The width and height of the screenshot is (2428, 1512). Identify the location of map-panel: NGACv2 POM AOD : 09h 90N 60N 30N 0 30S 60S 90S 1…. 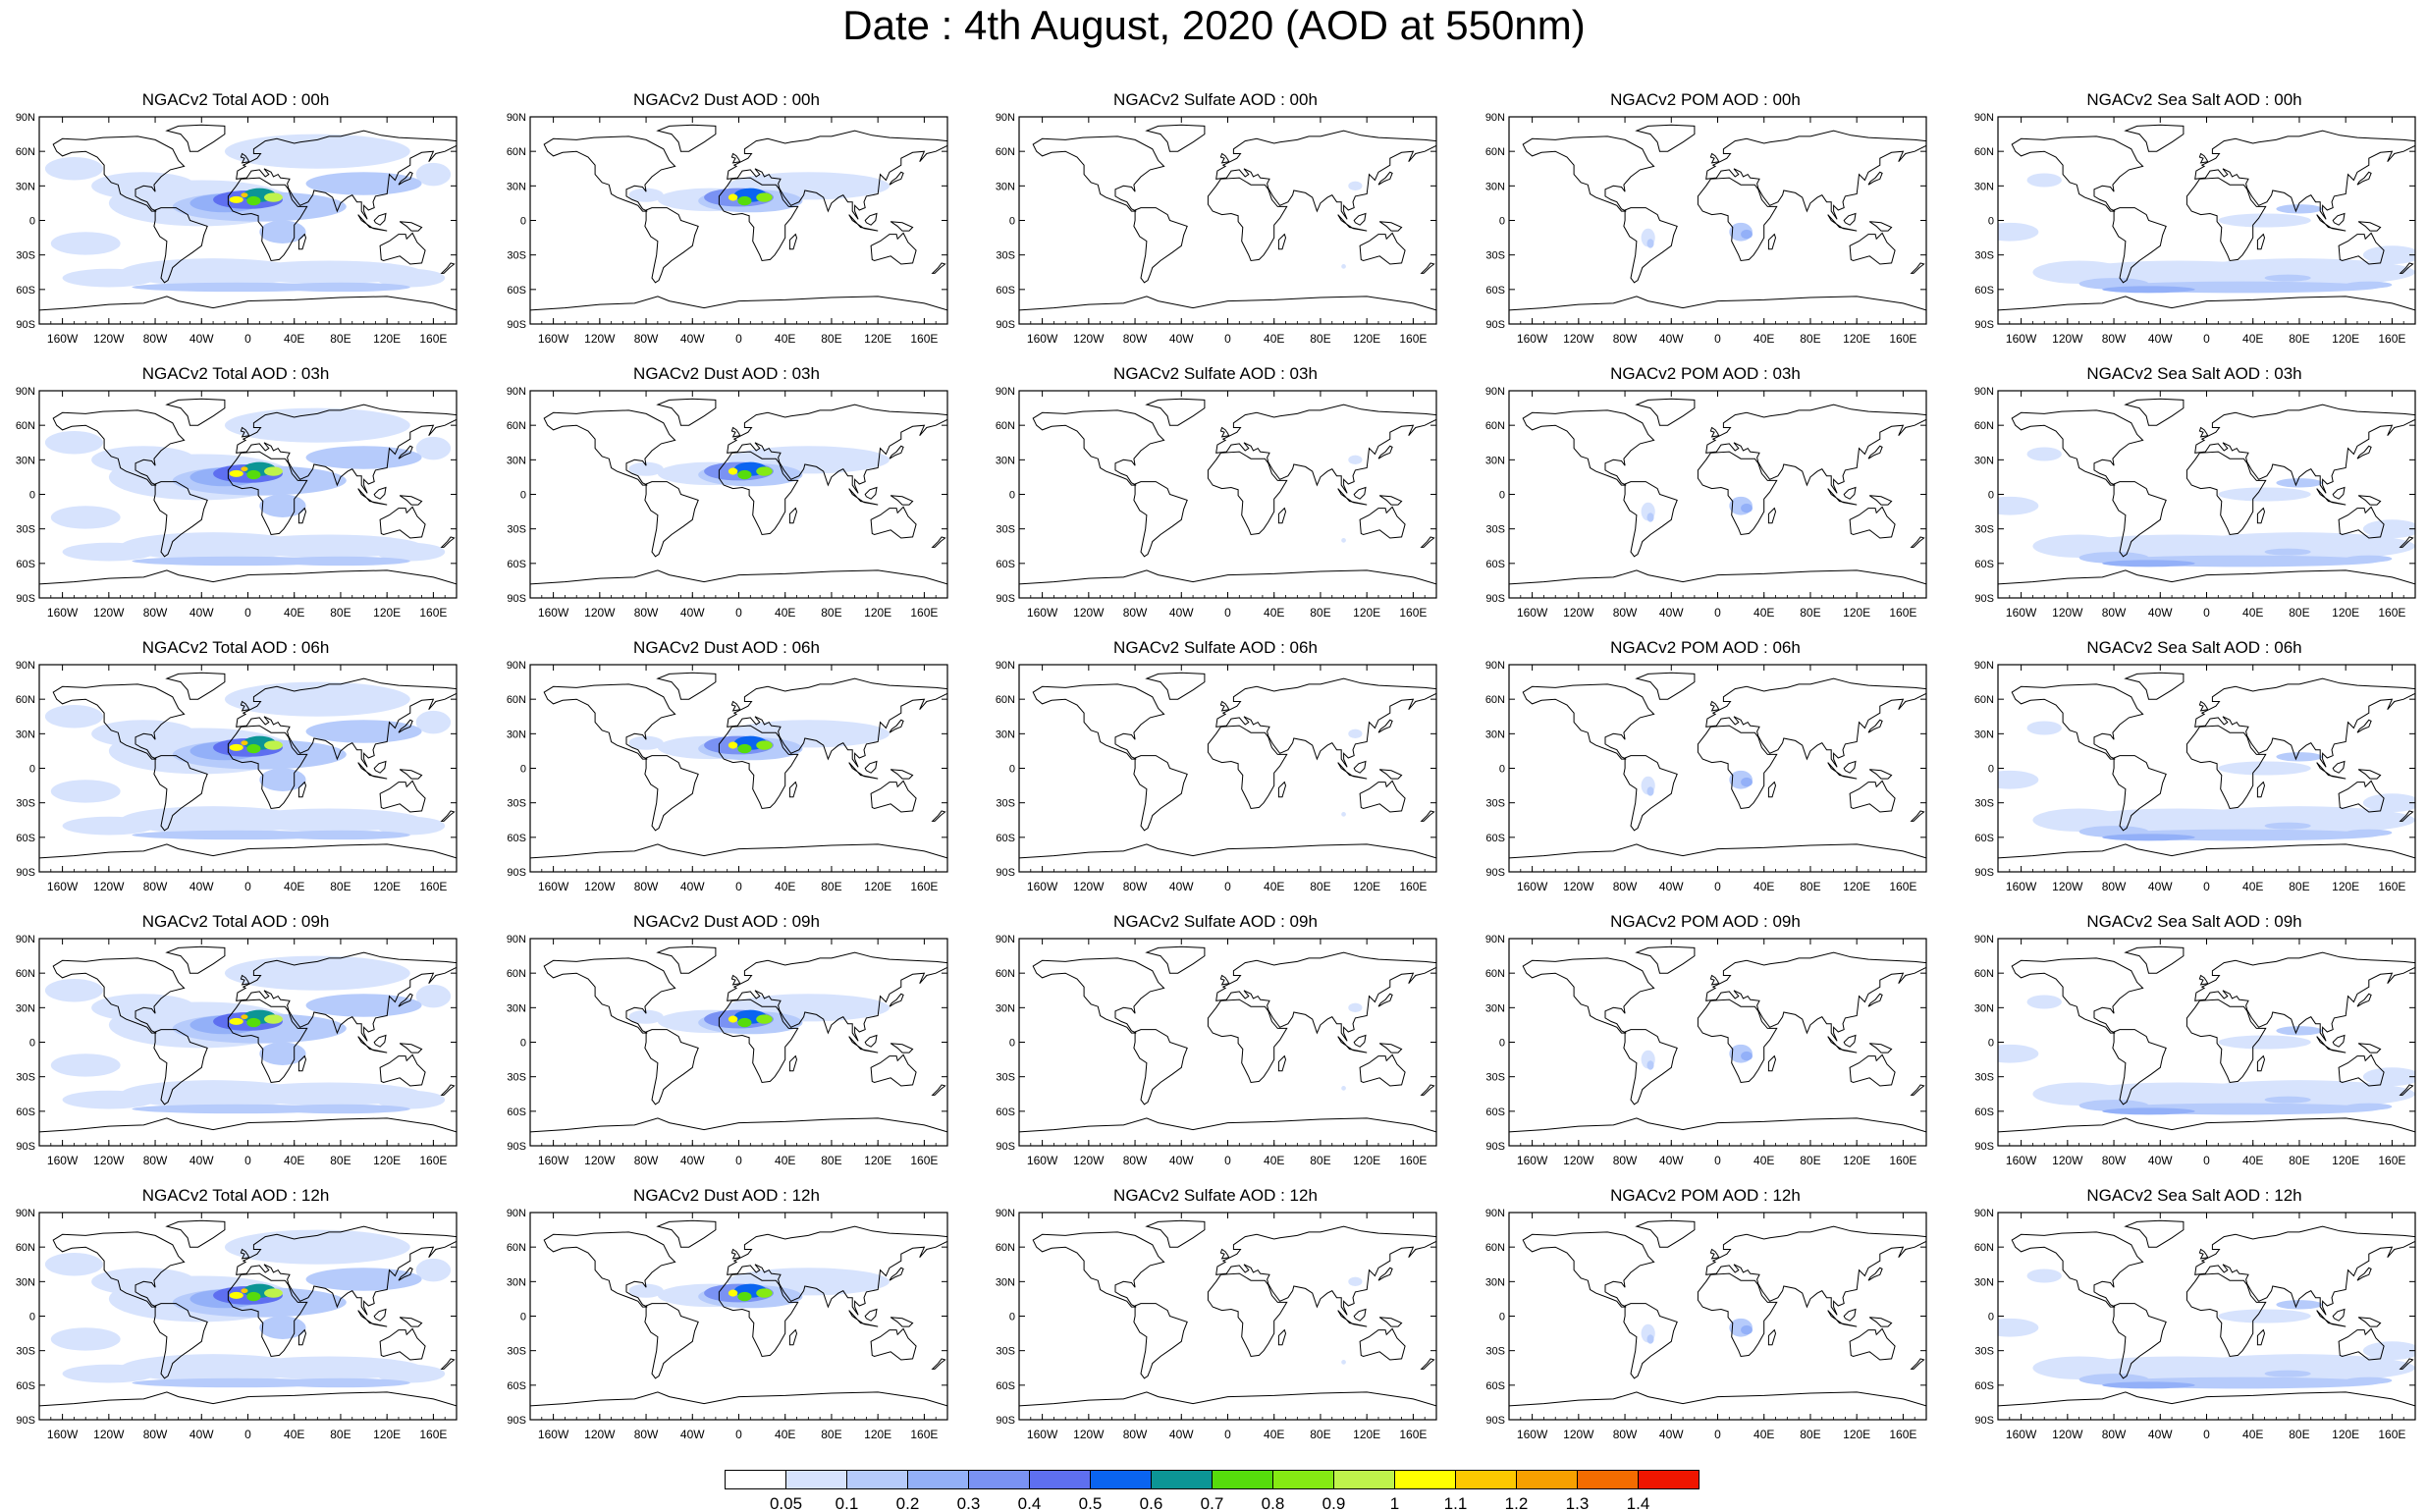
(1706, 1039).